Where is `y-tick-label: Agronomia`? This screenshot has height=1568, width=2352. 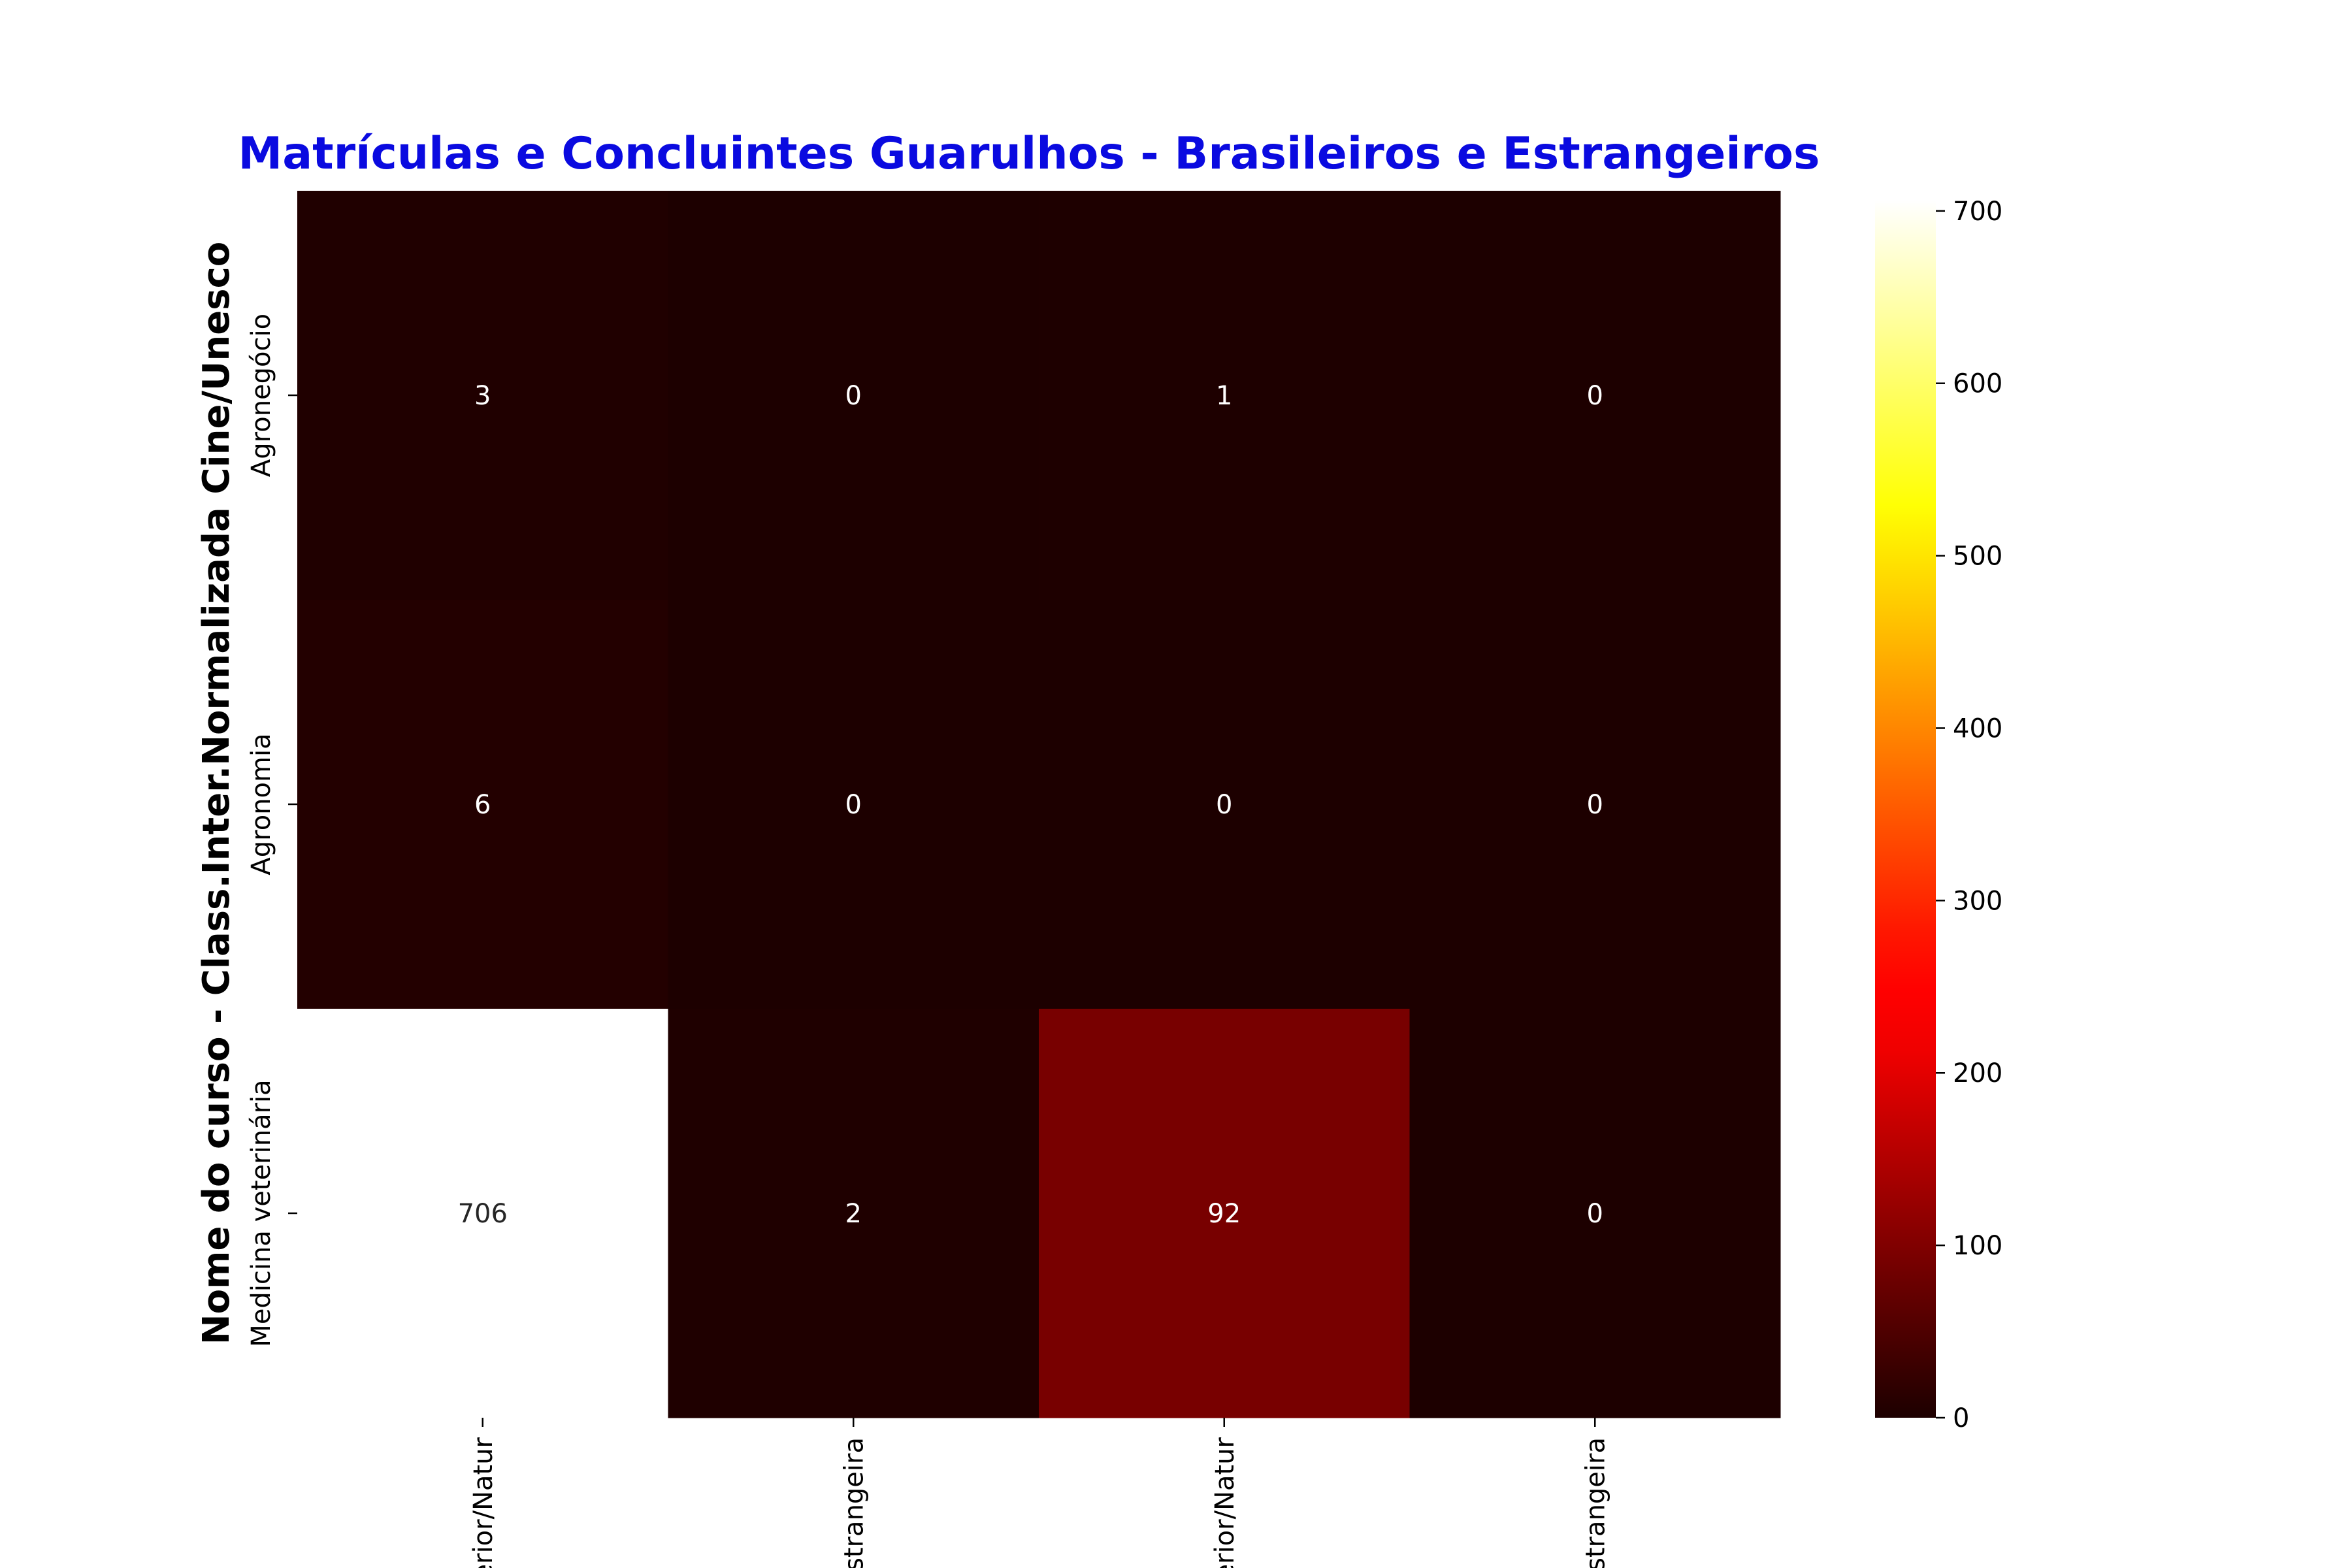
y-tick-label: Agronomia is located at coordinates (261, 804).